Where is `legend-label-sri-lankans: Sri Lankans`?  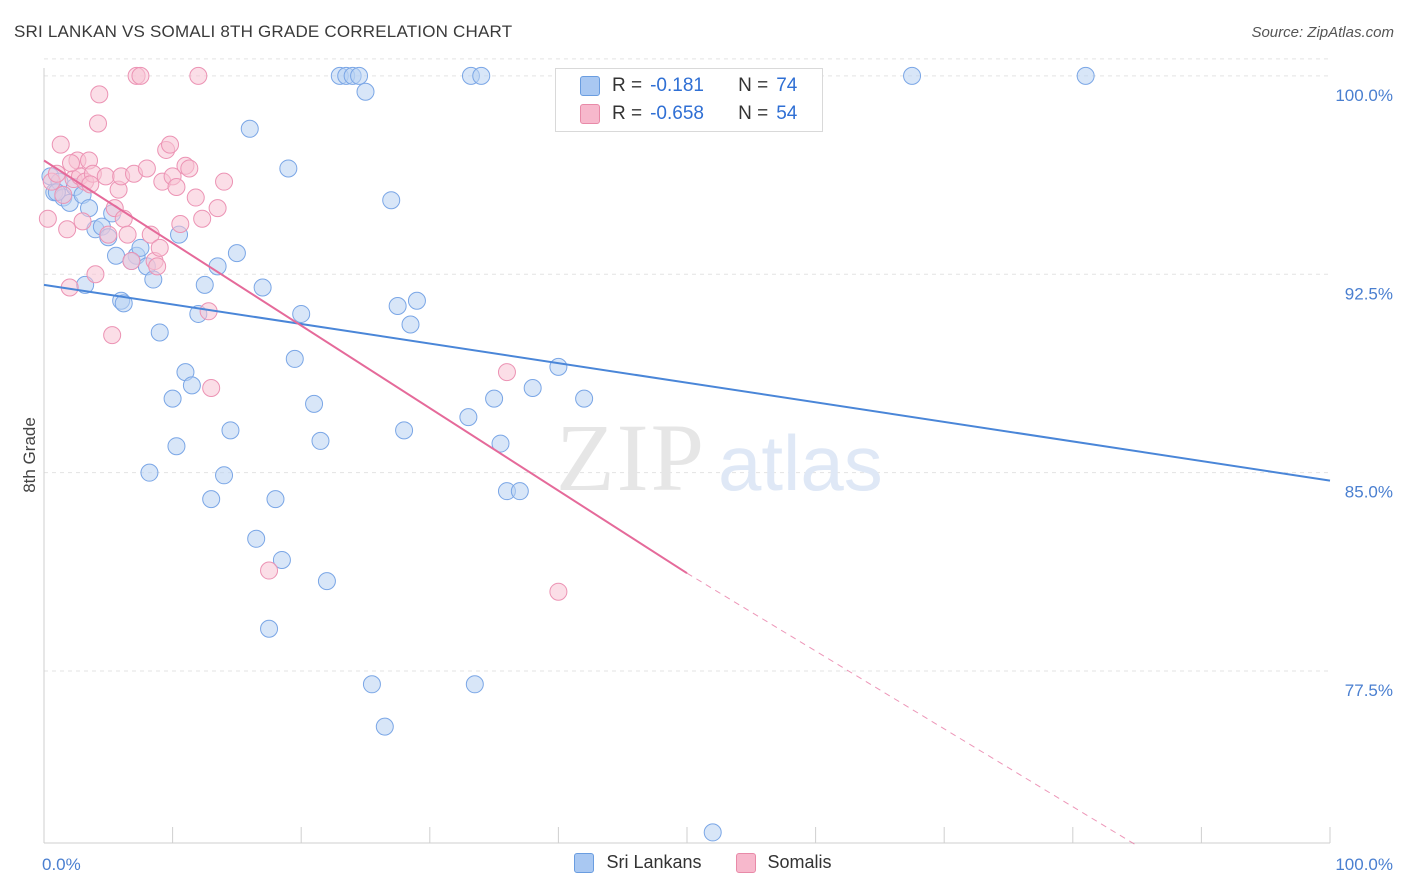
legend-label-sri-lankans: Sri Lankans is located at coordinates (654, 862).